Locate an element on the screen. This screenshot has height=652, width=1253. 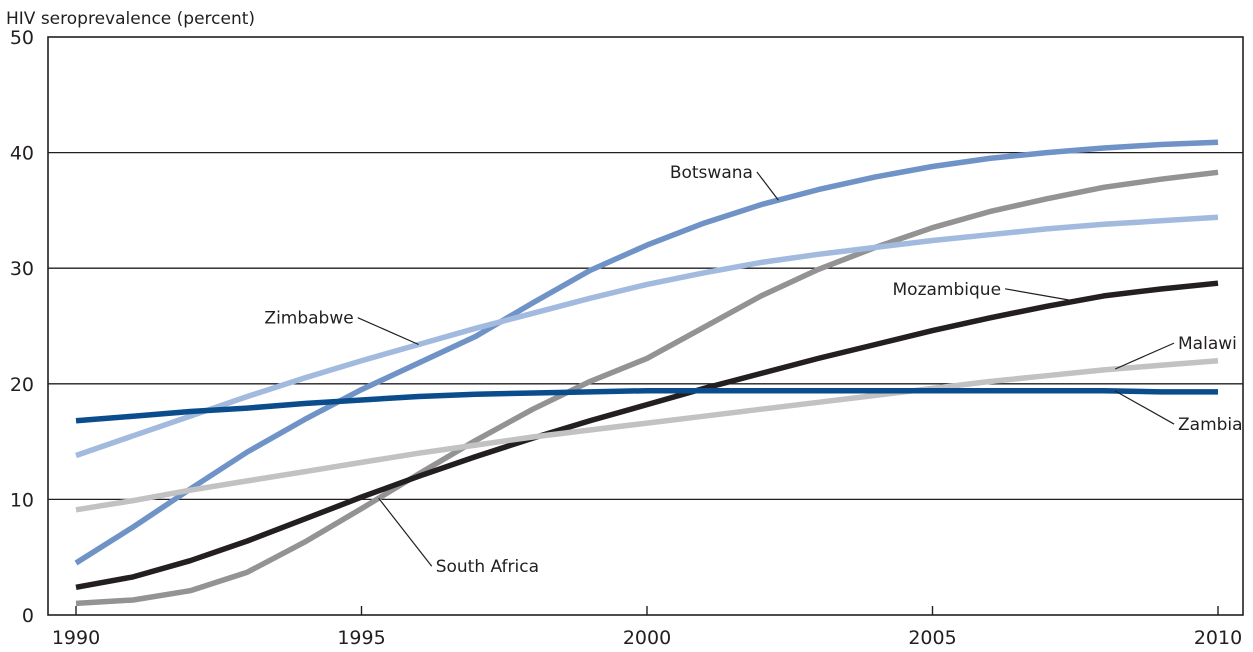
series-label: Mozambique is located at coordinates (947, 290).